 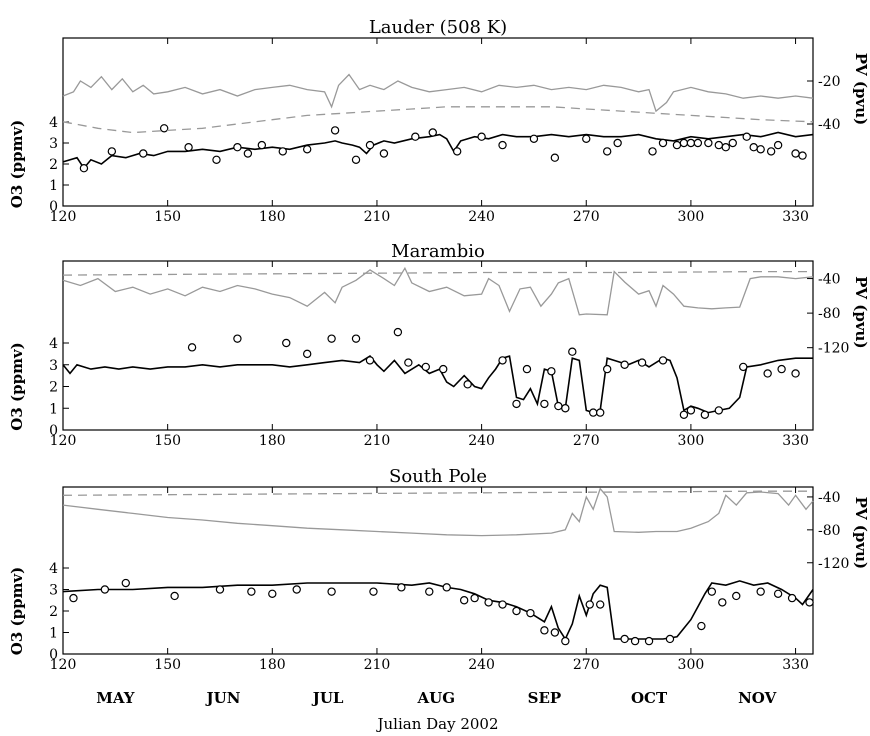 I want to click on x-tick-label: 300, so click(x=691, y=441).